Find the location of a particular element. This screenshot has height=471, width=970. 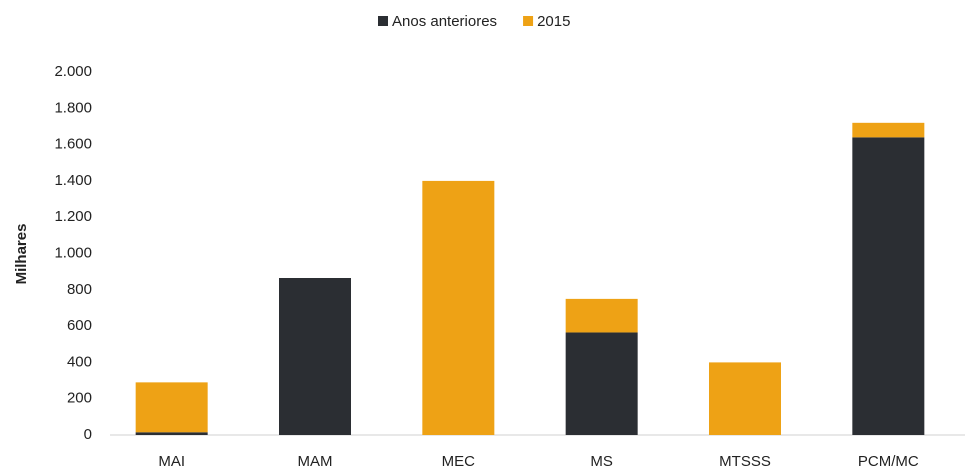

legend-label: 2015 is located at coordinates (553, 21).